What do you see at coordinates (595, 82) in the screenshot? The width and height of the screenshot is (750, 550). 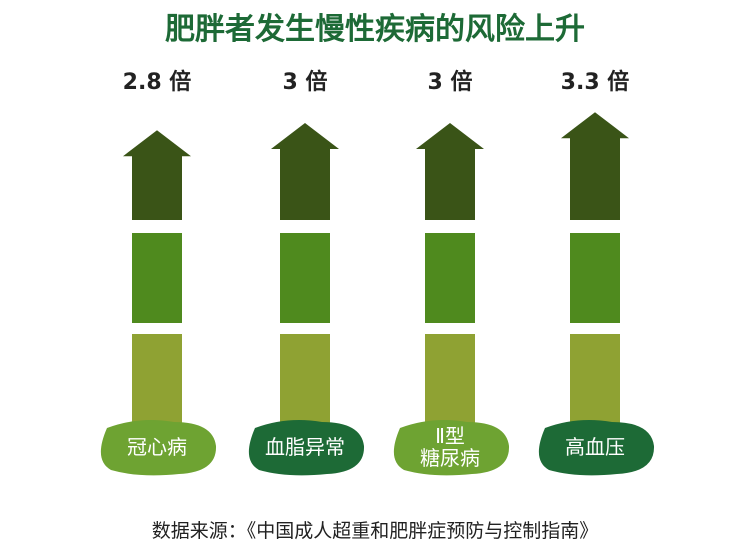 I see `value-label: 3.3 倍` at bounding box center [595, 82].